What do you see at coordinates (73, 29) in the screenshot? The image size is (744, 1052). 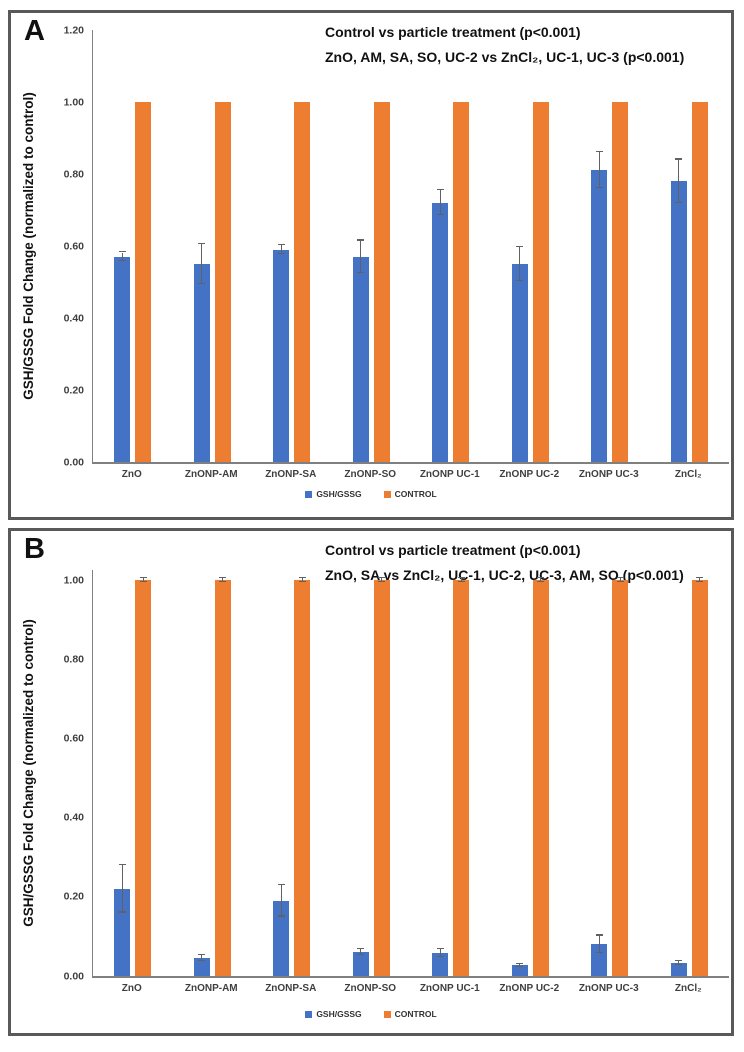 I see `y-tick-label: 1.20` at bounding box center [73, 29].